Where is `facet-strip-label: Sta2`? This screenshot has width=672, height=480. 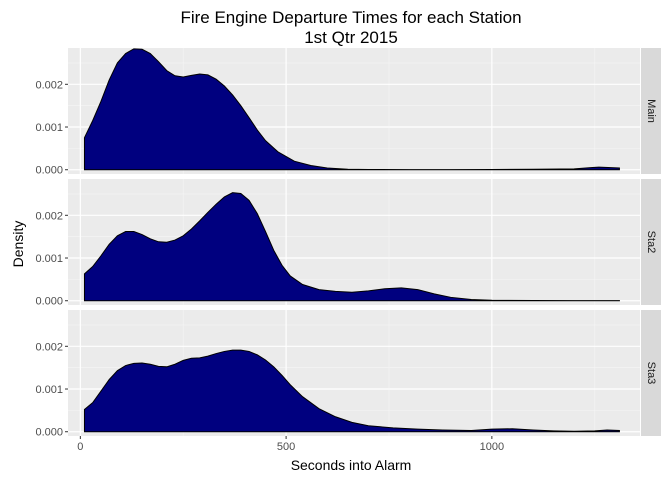 facet-strip-label: Sta2 is located at coordinates (651, 242).